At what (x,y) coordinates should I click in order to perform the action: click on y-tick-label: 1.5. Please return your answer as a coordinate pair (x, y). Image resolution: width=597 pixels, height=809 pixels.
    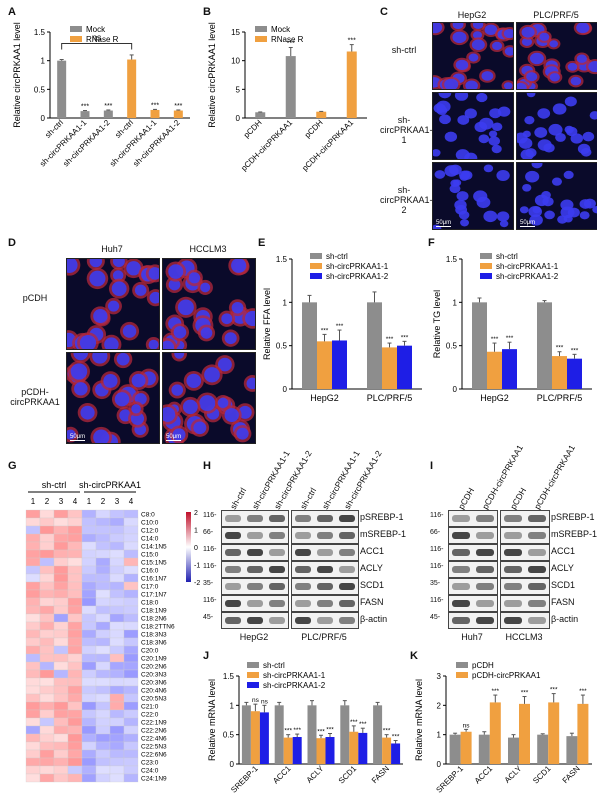
    Looking at the image, I should click on (452, 259).